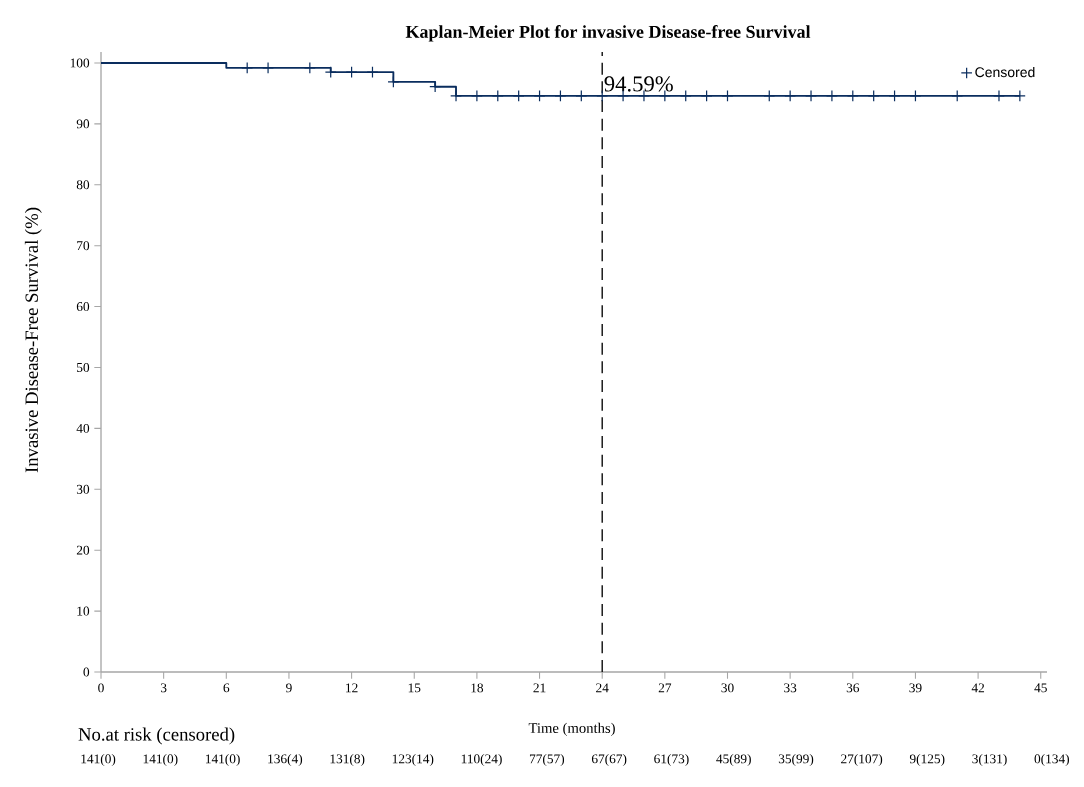  What do you see at coordinates (80, 63) in the screenshot?
I see `y-tick-label: 100` at bounding box center [80, 63].